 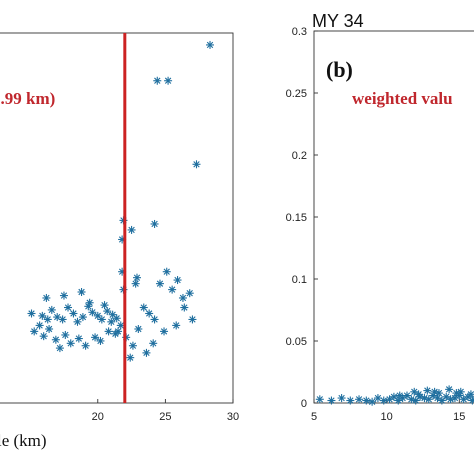 I want to click on panel-b-xticks: 5 10 15, so click(x=388, y=411).